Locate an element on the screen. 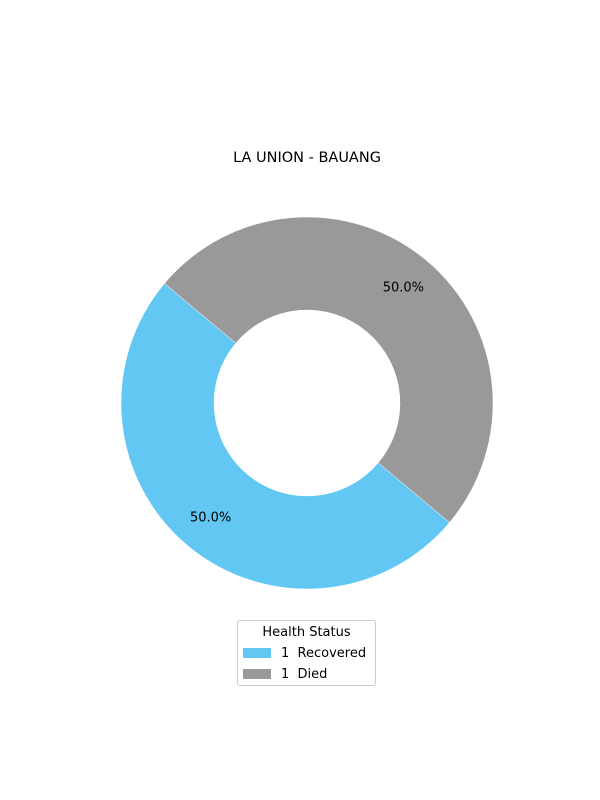  legend-label-died: 1 Died is located at coordinates (304, 674).